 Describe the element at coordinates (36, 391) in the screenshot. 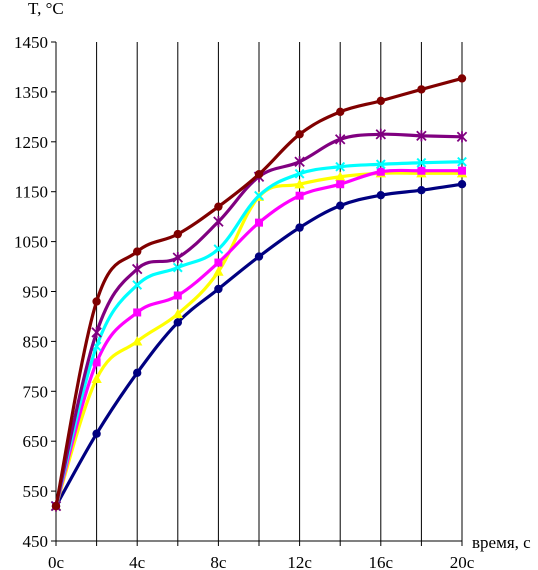

I see `y-tick-label: 750` at that location.